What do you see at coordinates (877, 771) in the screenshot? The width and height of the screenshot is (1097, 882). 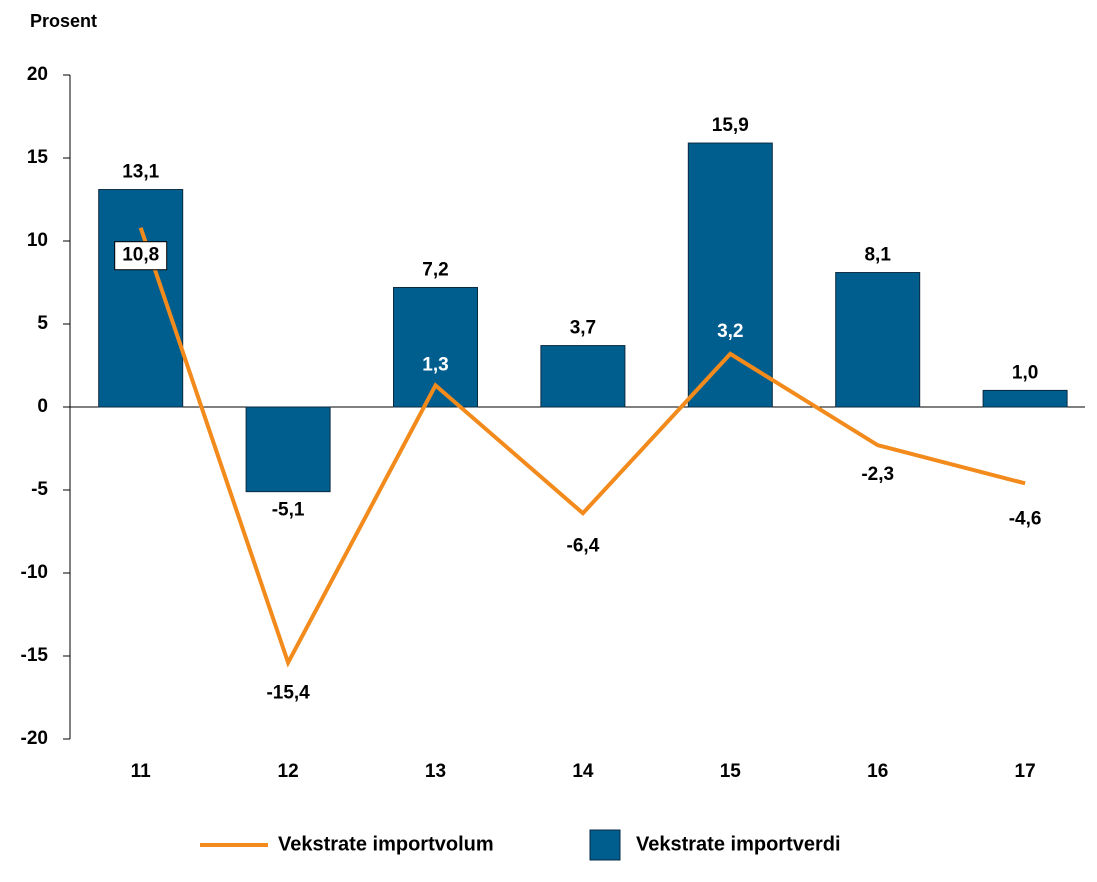 I see `x-tick-label: 16` at bounding box center [877, 771].